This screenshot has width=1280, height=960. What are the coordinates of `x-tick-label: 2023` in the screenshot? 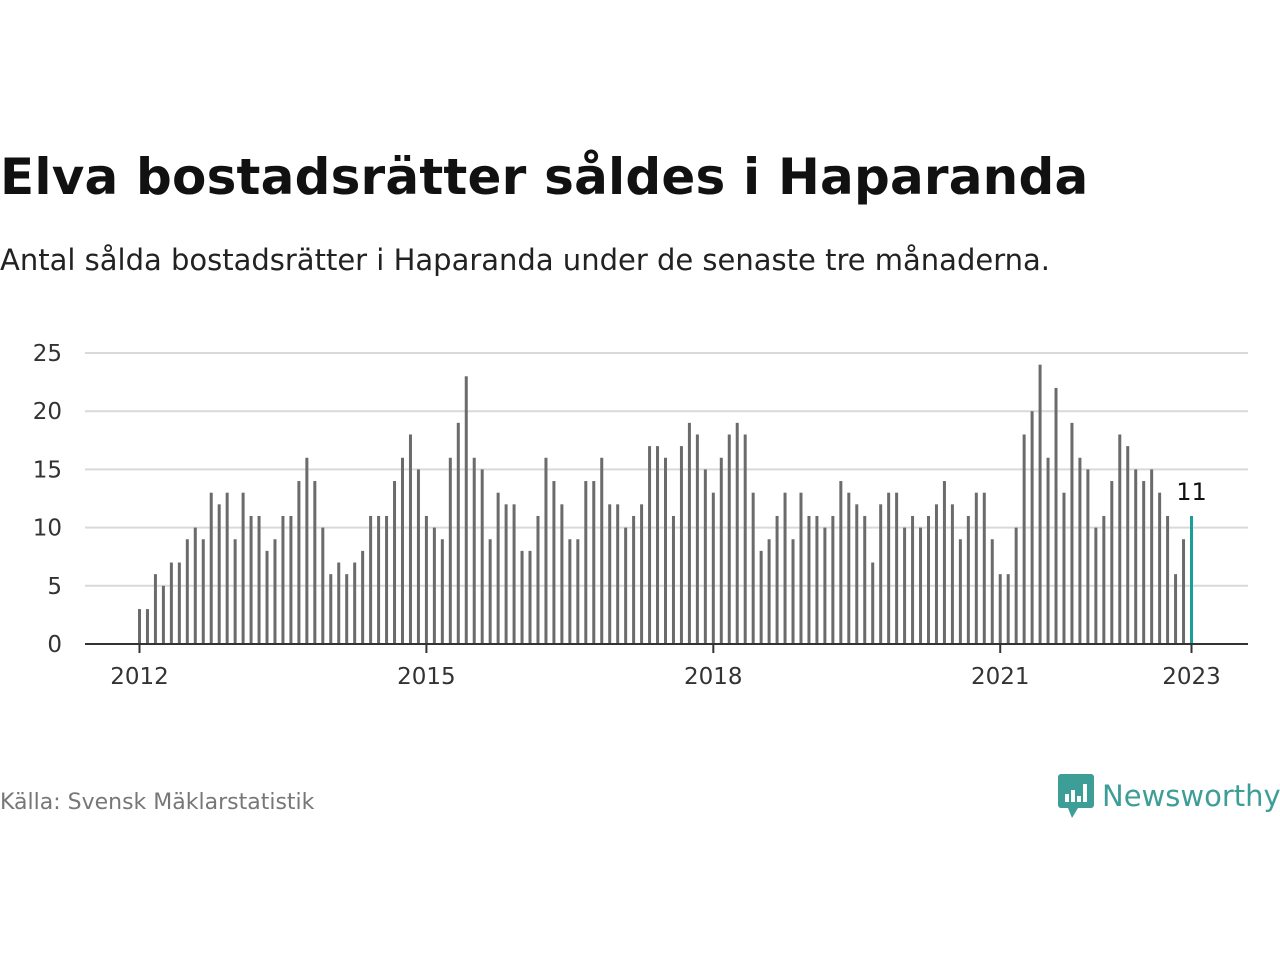 It's located at (1191, 677).